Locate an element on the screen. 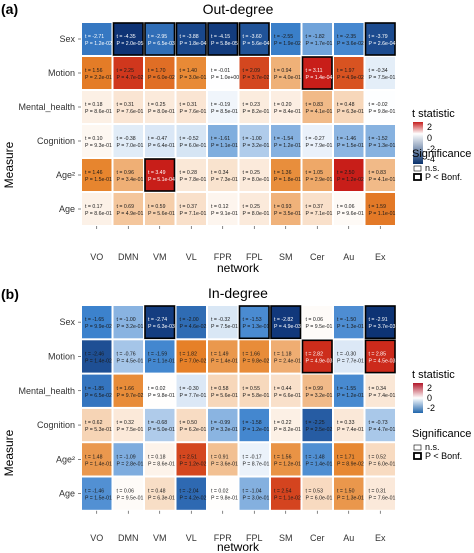 This screenshot has width=474, height=553. colorbar-tick: 2 is located at coordinates (429, 127).